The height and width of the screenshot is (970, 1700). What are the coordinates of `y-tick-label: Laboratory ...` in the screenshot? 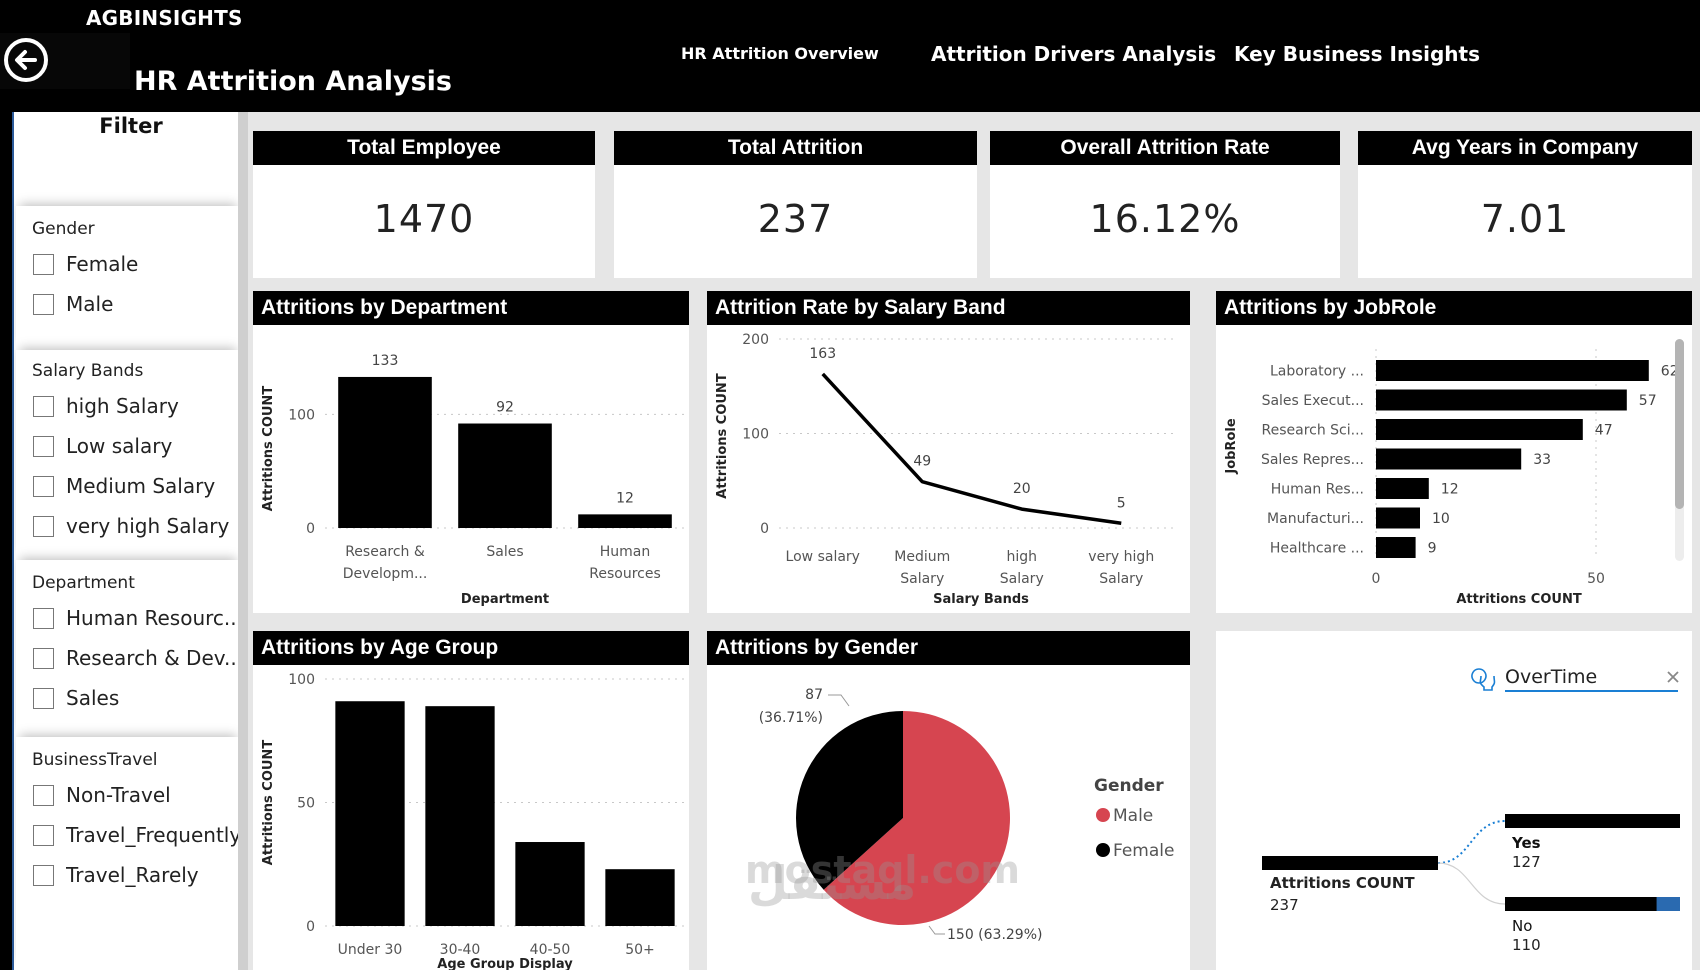 It's located at (1317, 372).